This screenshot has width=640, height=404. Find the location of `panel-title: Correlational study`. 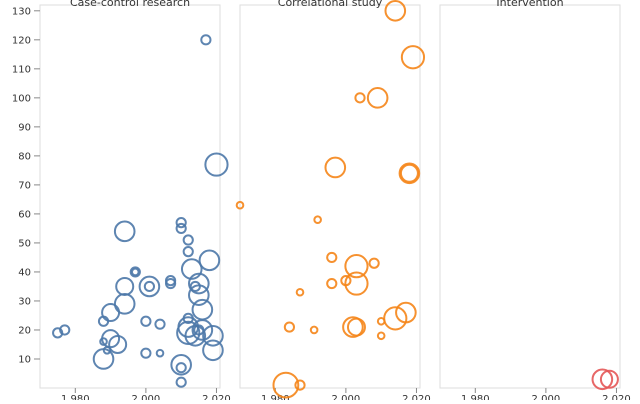

panel-title: Correlational study is located at coordinates (330, 4).